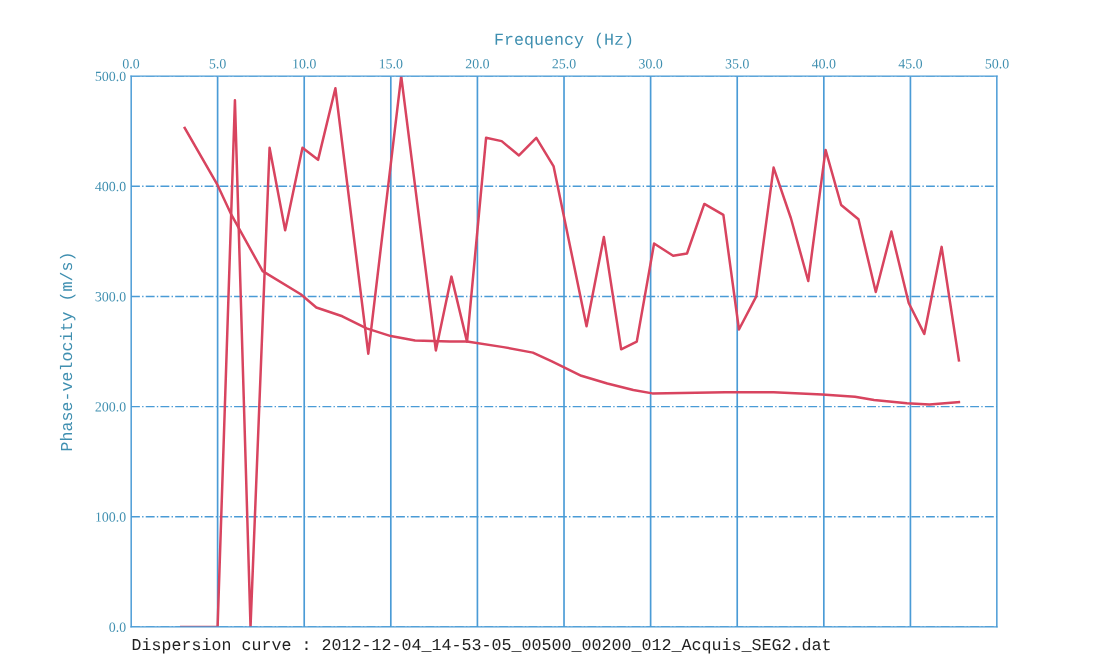  I want to click on y-axis-title: Phase-velocity (m/s), so click(67, 352).